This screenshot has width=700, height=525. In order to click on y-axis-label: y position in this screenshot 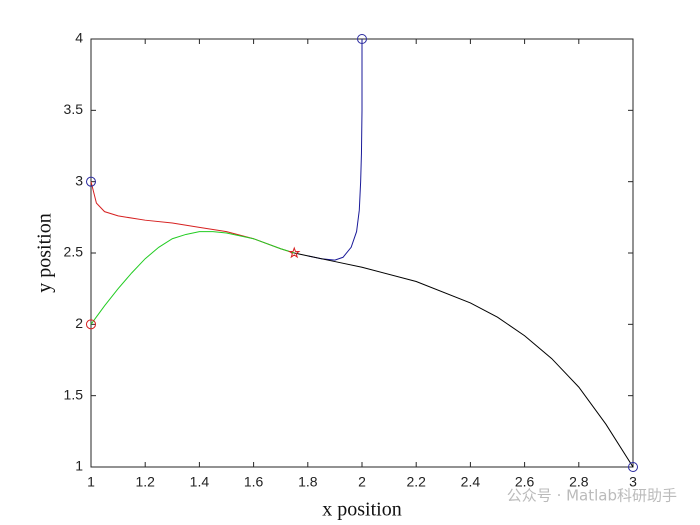, I will do `click(45, 252)`.